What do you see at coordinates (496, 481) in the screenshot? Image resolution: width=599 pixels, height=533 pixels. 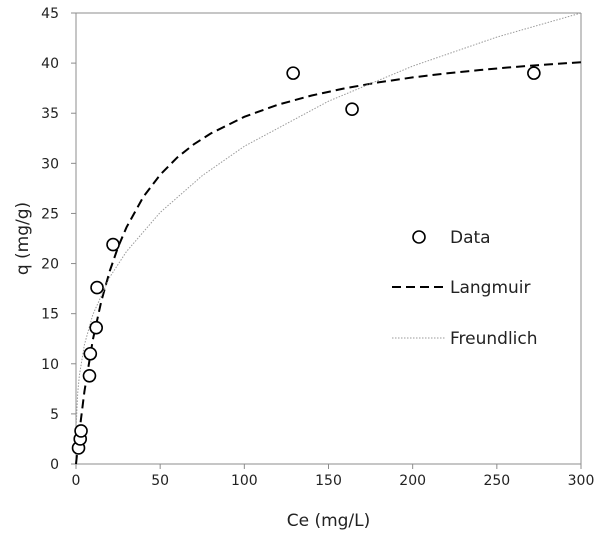 I see `x-tick-label: 250` at bounding box center [496, 481].